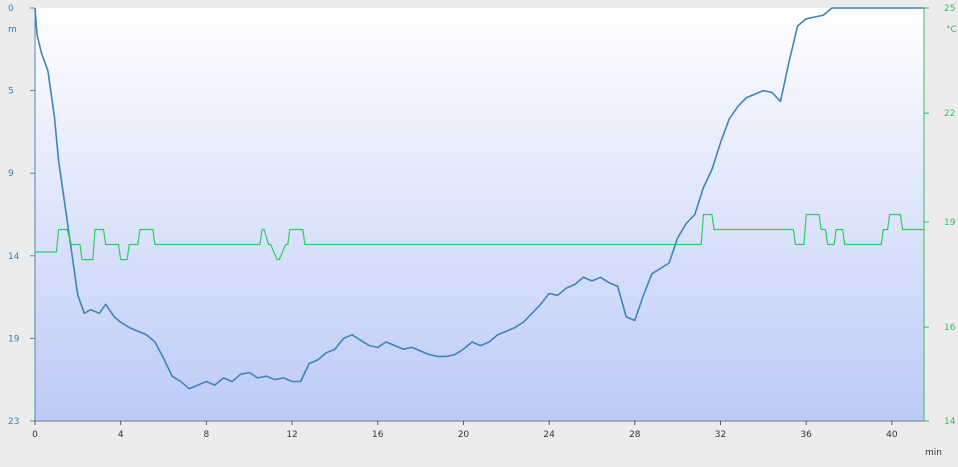 The height and width of the screenshot is (467, 958). Describe the element at coordinates (464, 435) in the screenshot. I see `x-tick-label: 20` at that location.